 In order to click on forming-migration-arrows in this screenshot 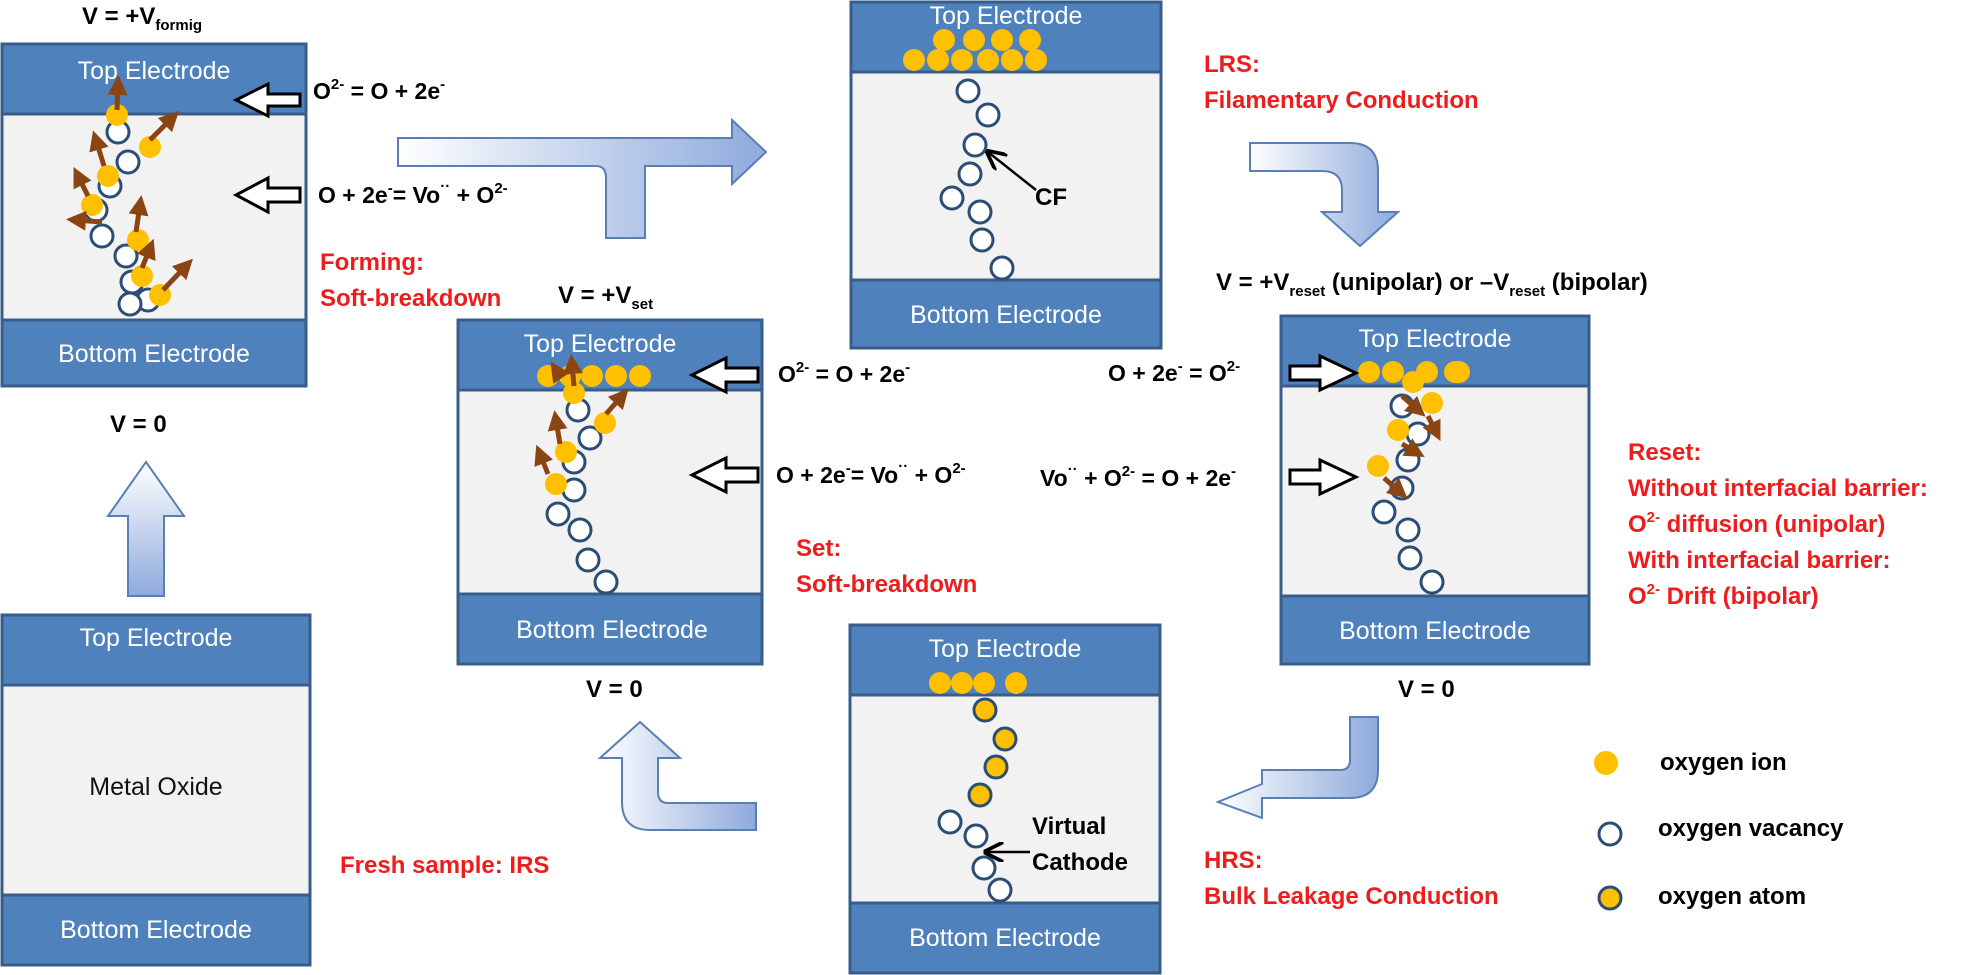, I will do `click(129, 183)`.